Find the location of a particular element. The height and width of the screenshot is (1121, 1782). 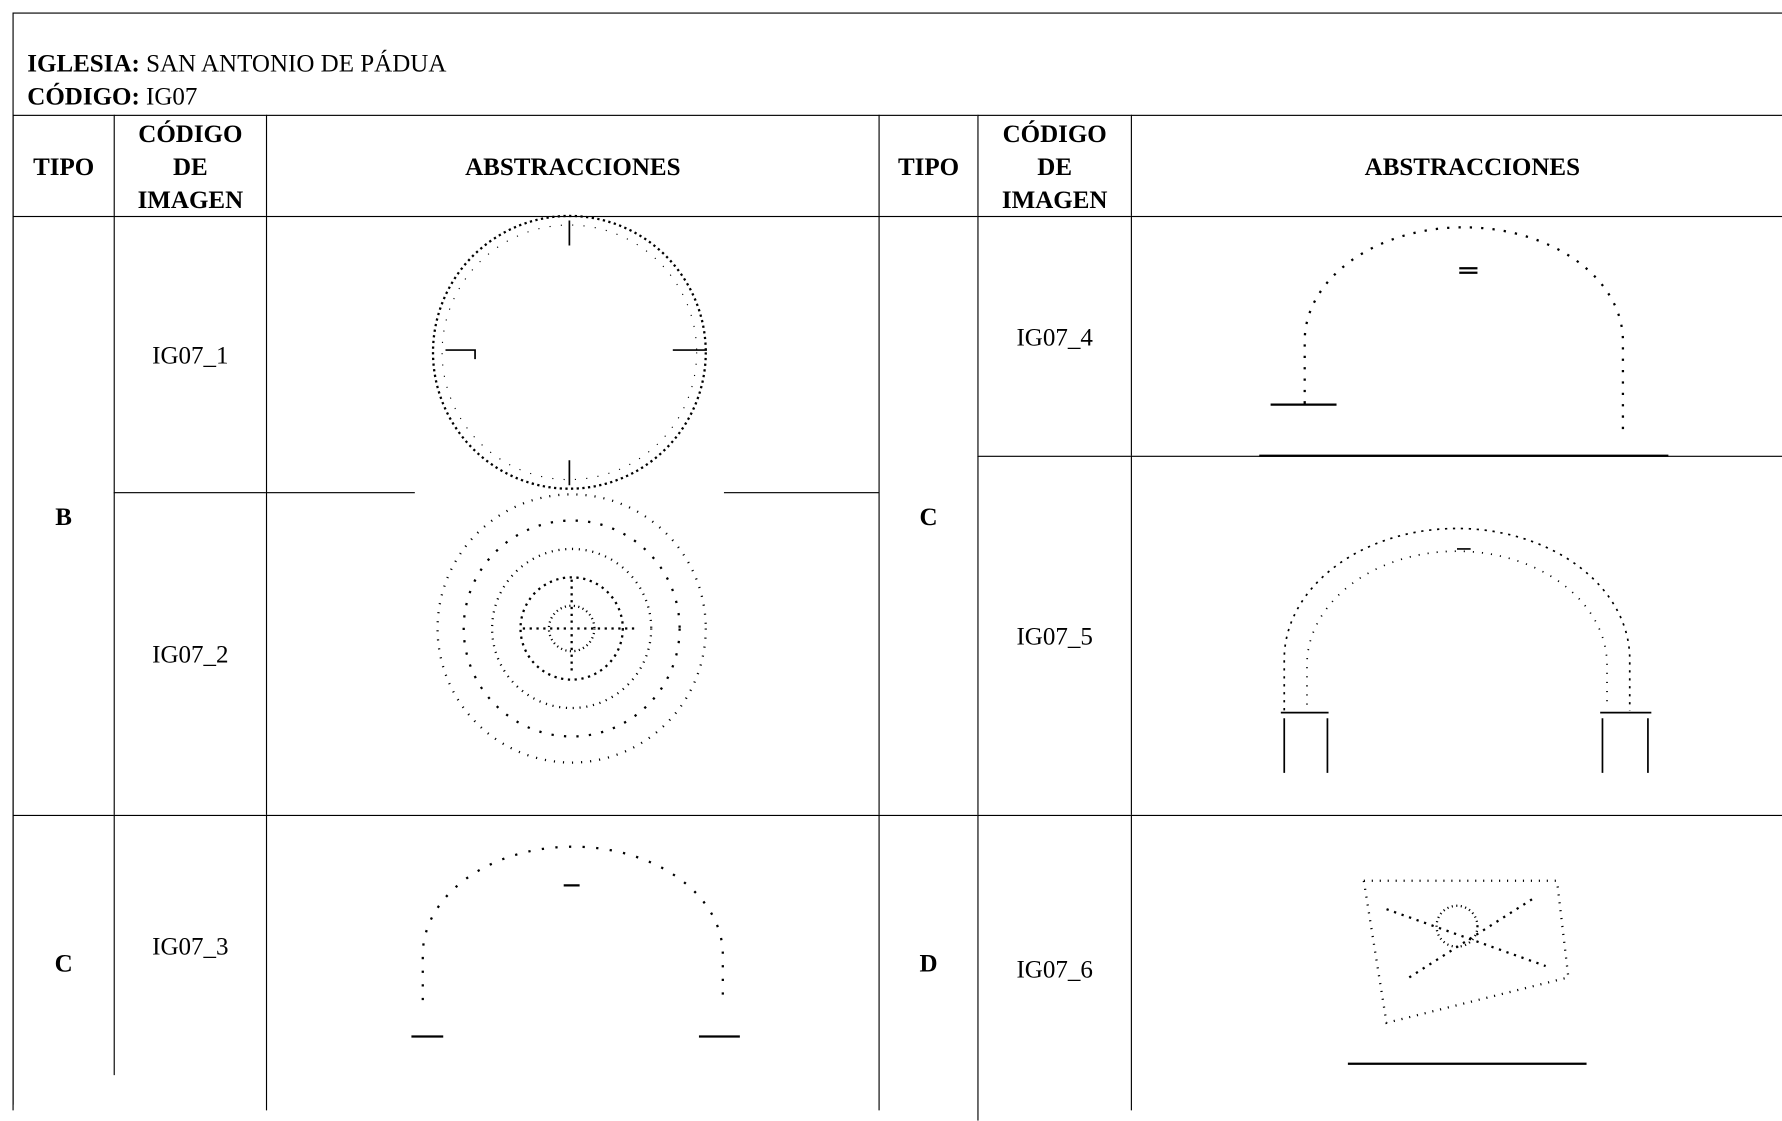

code-value: IG07 is located at coordinates (172, 96).